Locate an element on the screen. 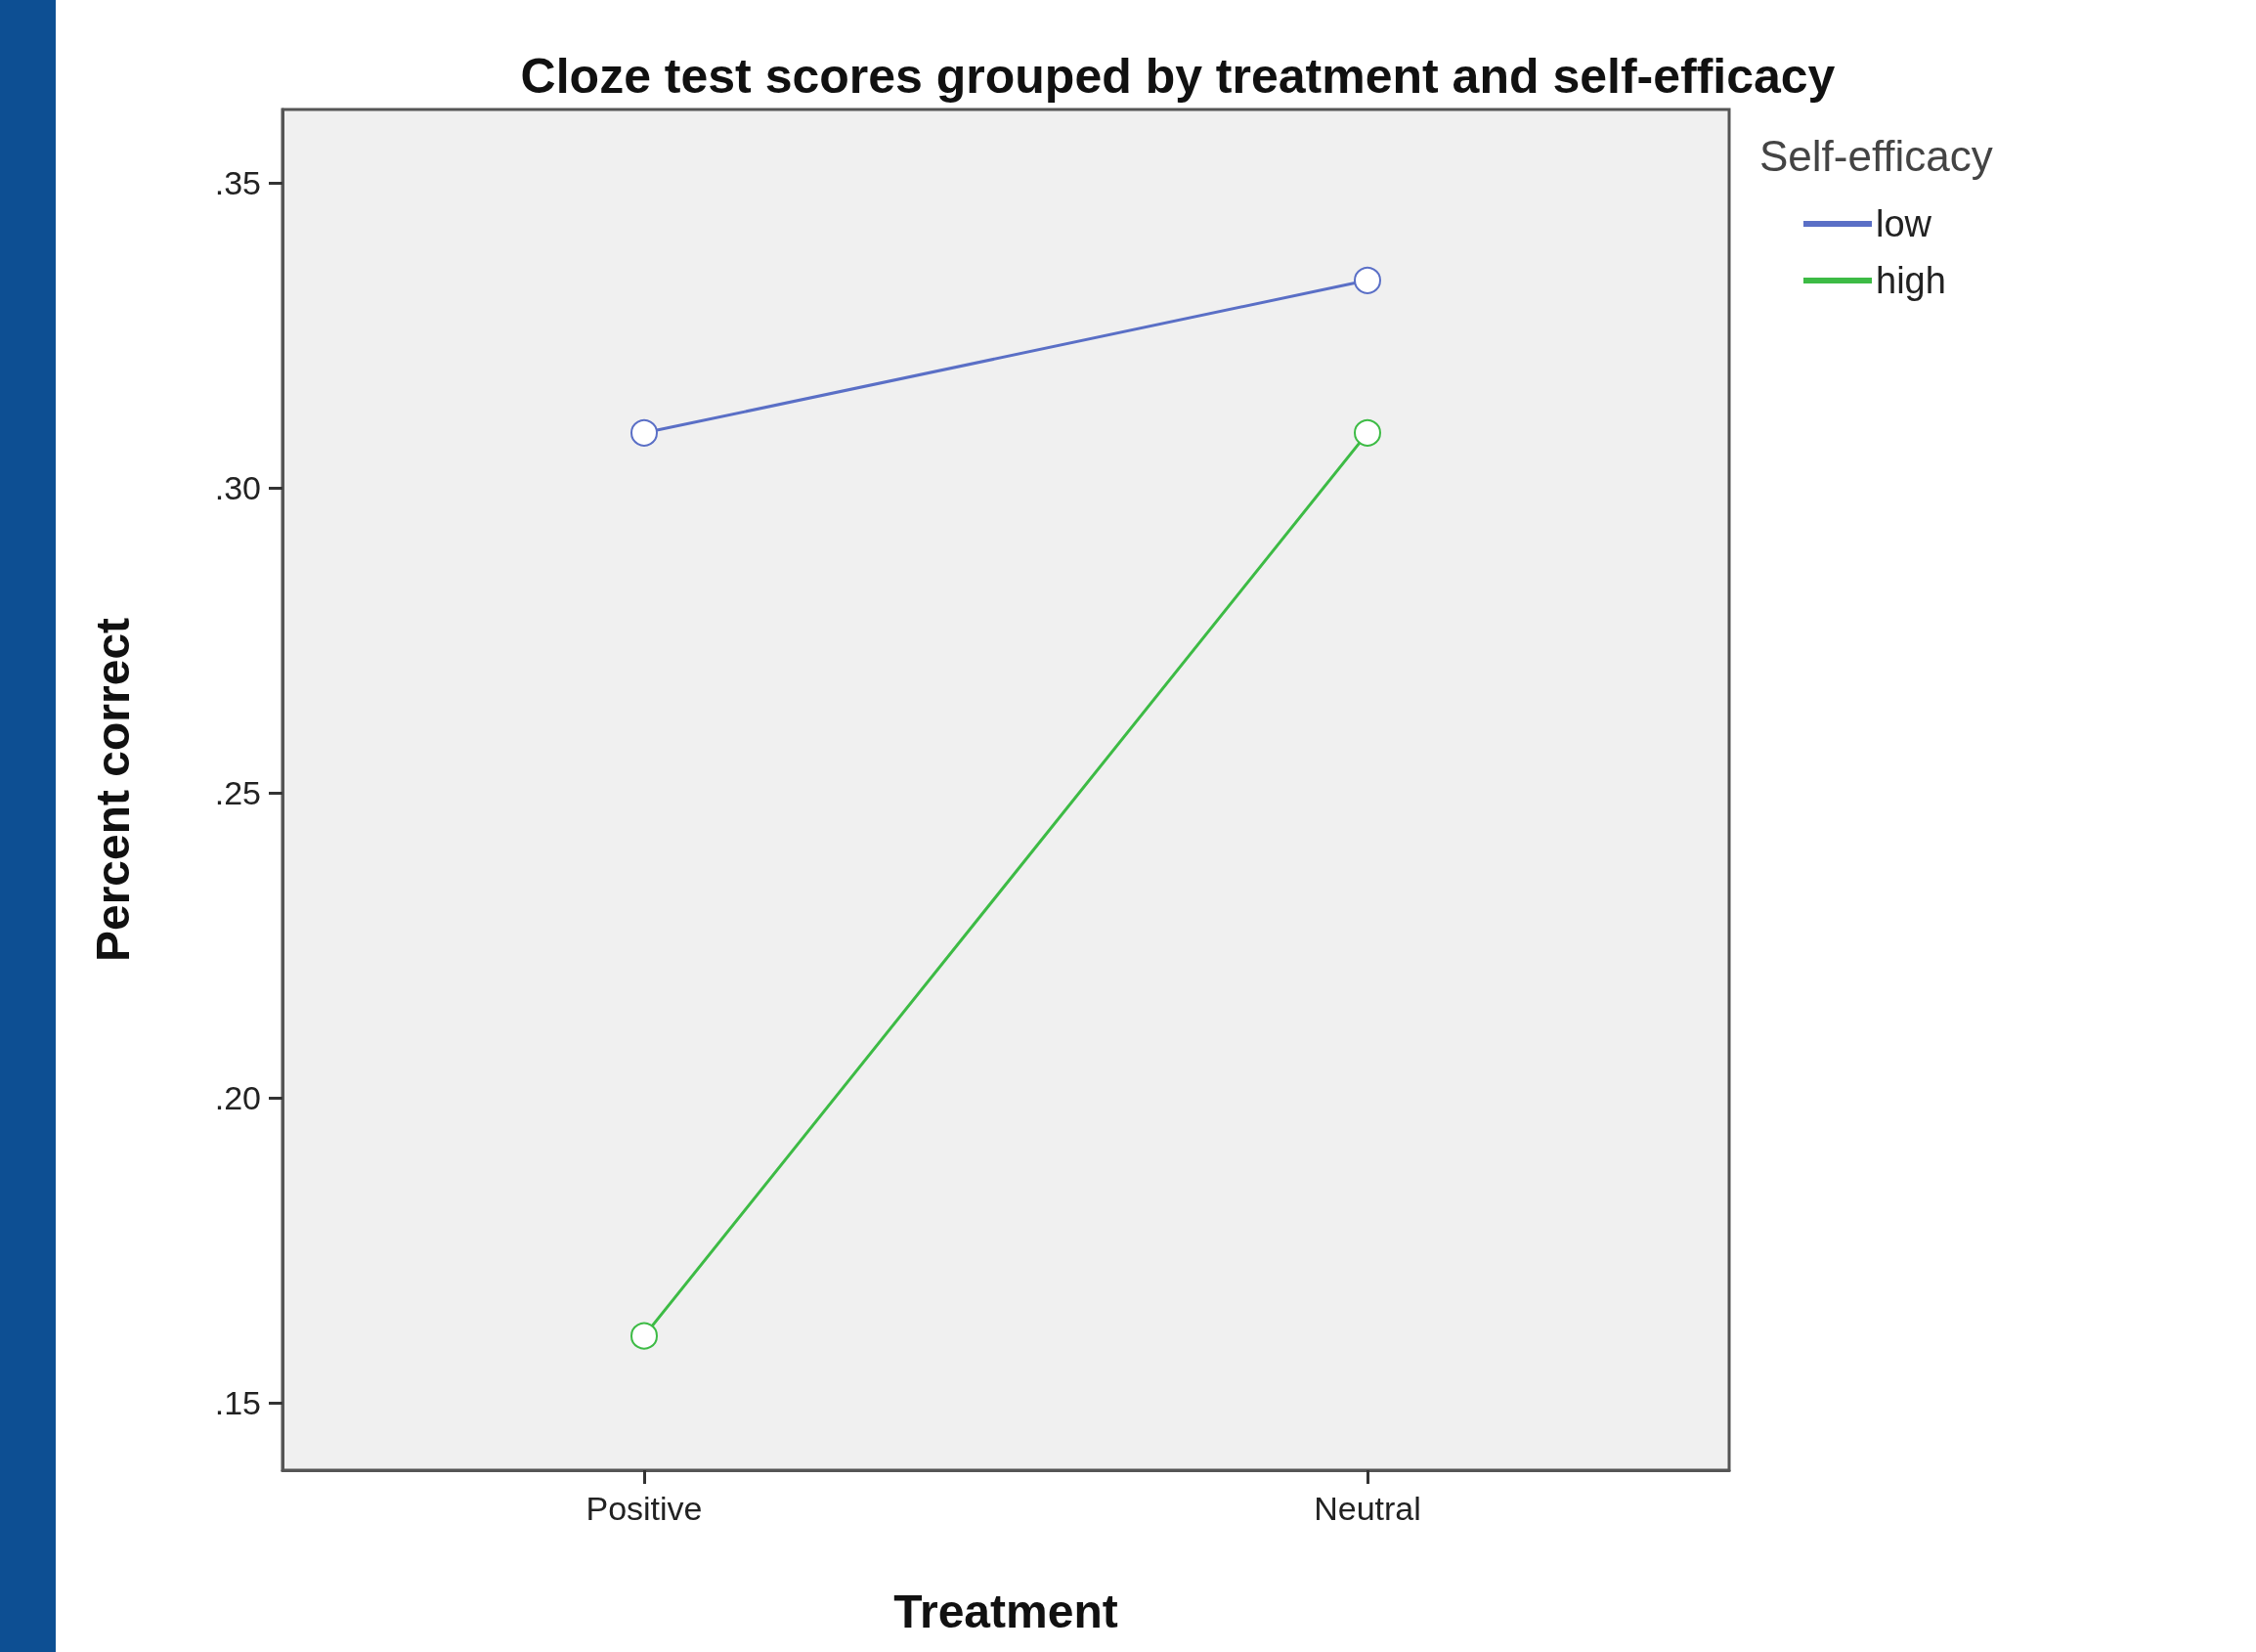 This screenshot has width=2256, height=1652. chart-title: Cloze test scores grouped by treatment and self-efficacy is located at coordinates (1178, 76).